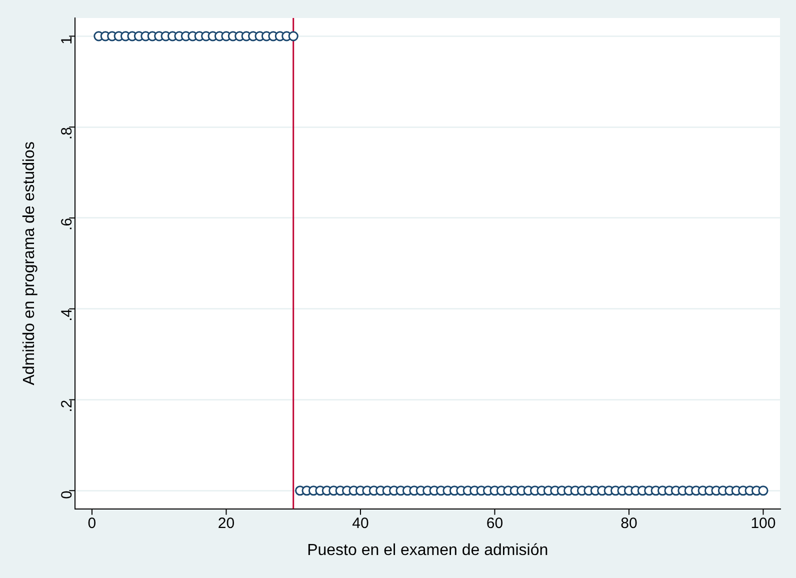 The image size is (796, 578). Describe the element at coordinates (29, 264) in the screenshot. I see `y-axis-title: Admitido en programa de estudios` at that location.